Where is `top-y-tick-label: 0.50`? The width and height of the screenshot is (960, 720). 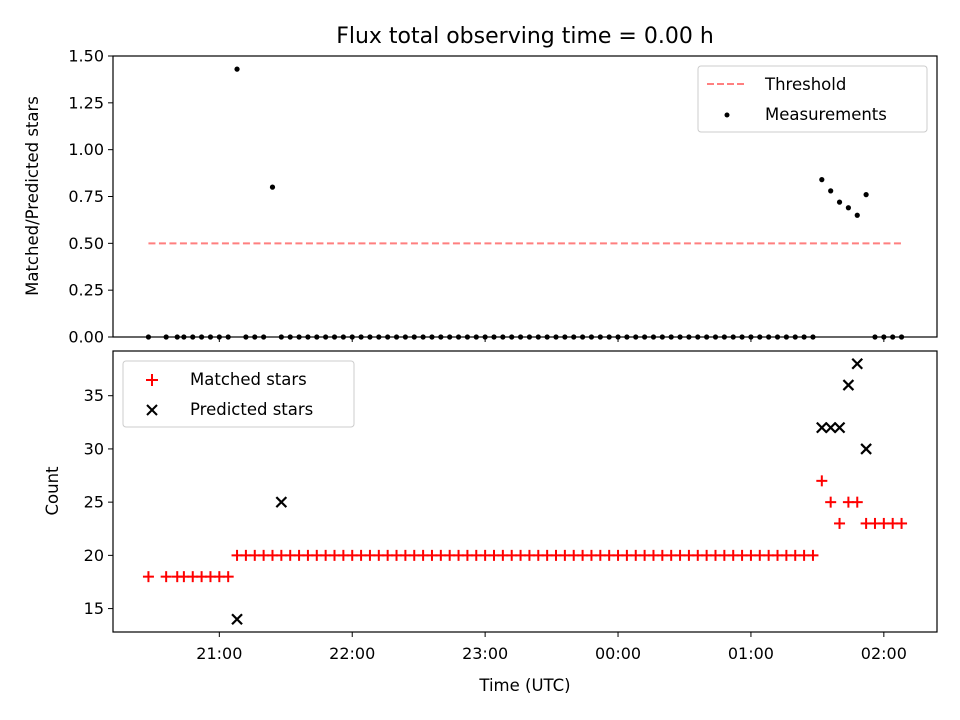
top-y-tick-label: 0.50 is located at coordinates (86, 243).